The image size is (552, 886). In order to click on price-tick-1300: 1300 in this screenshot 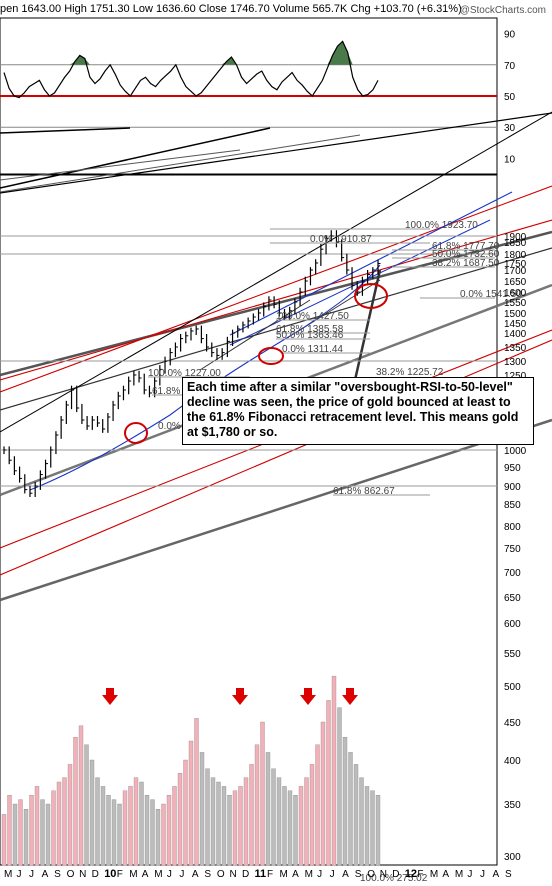, I will do `click(515, 362)`.